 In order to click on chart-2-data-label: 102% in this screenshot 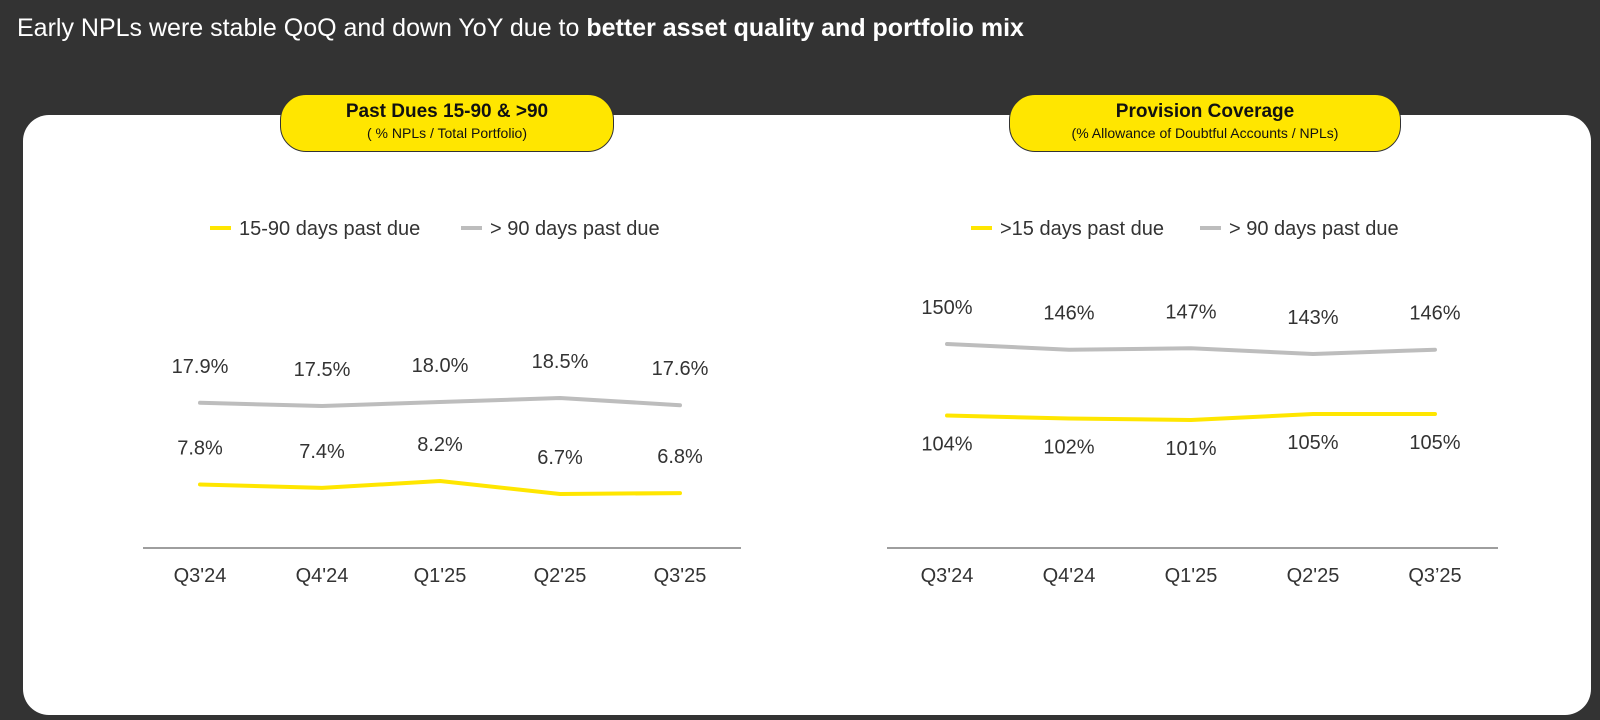, I will do `click(1068, 448)`.